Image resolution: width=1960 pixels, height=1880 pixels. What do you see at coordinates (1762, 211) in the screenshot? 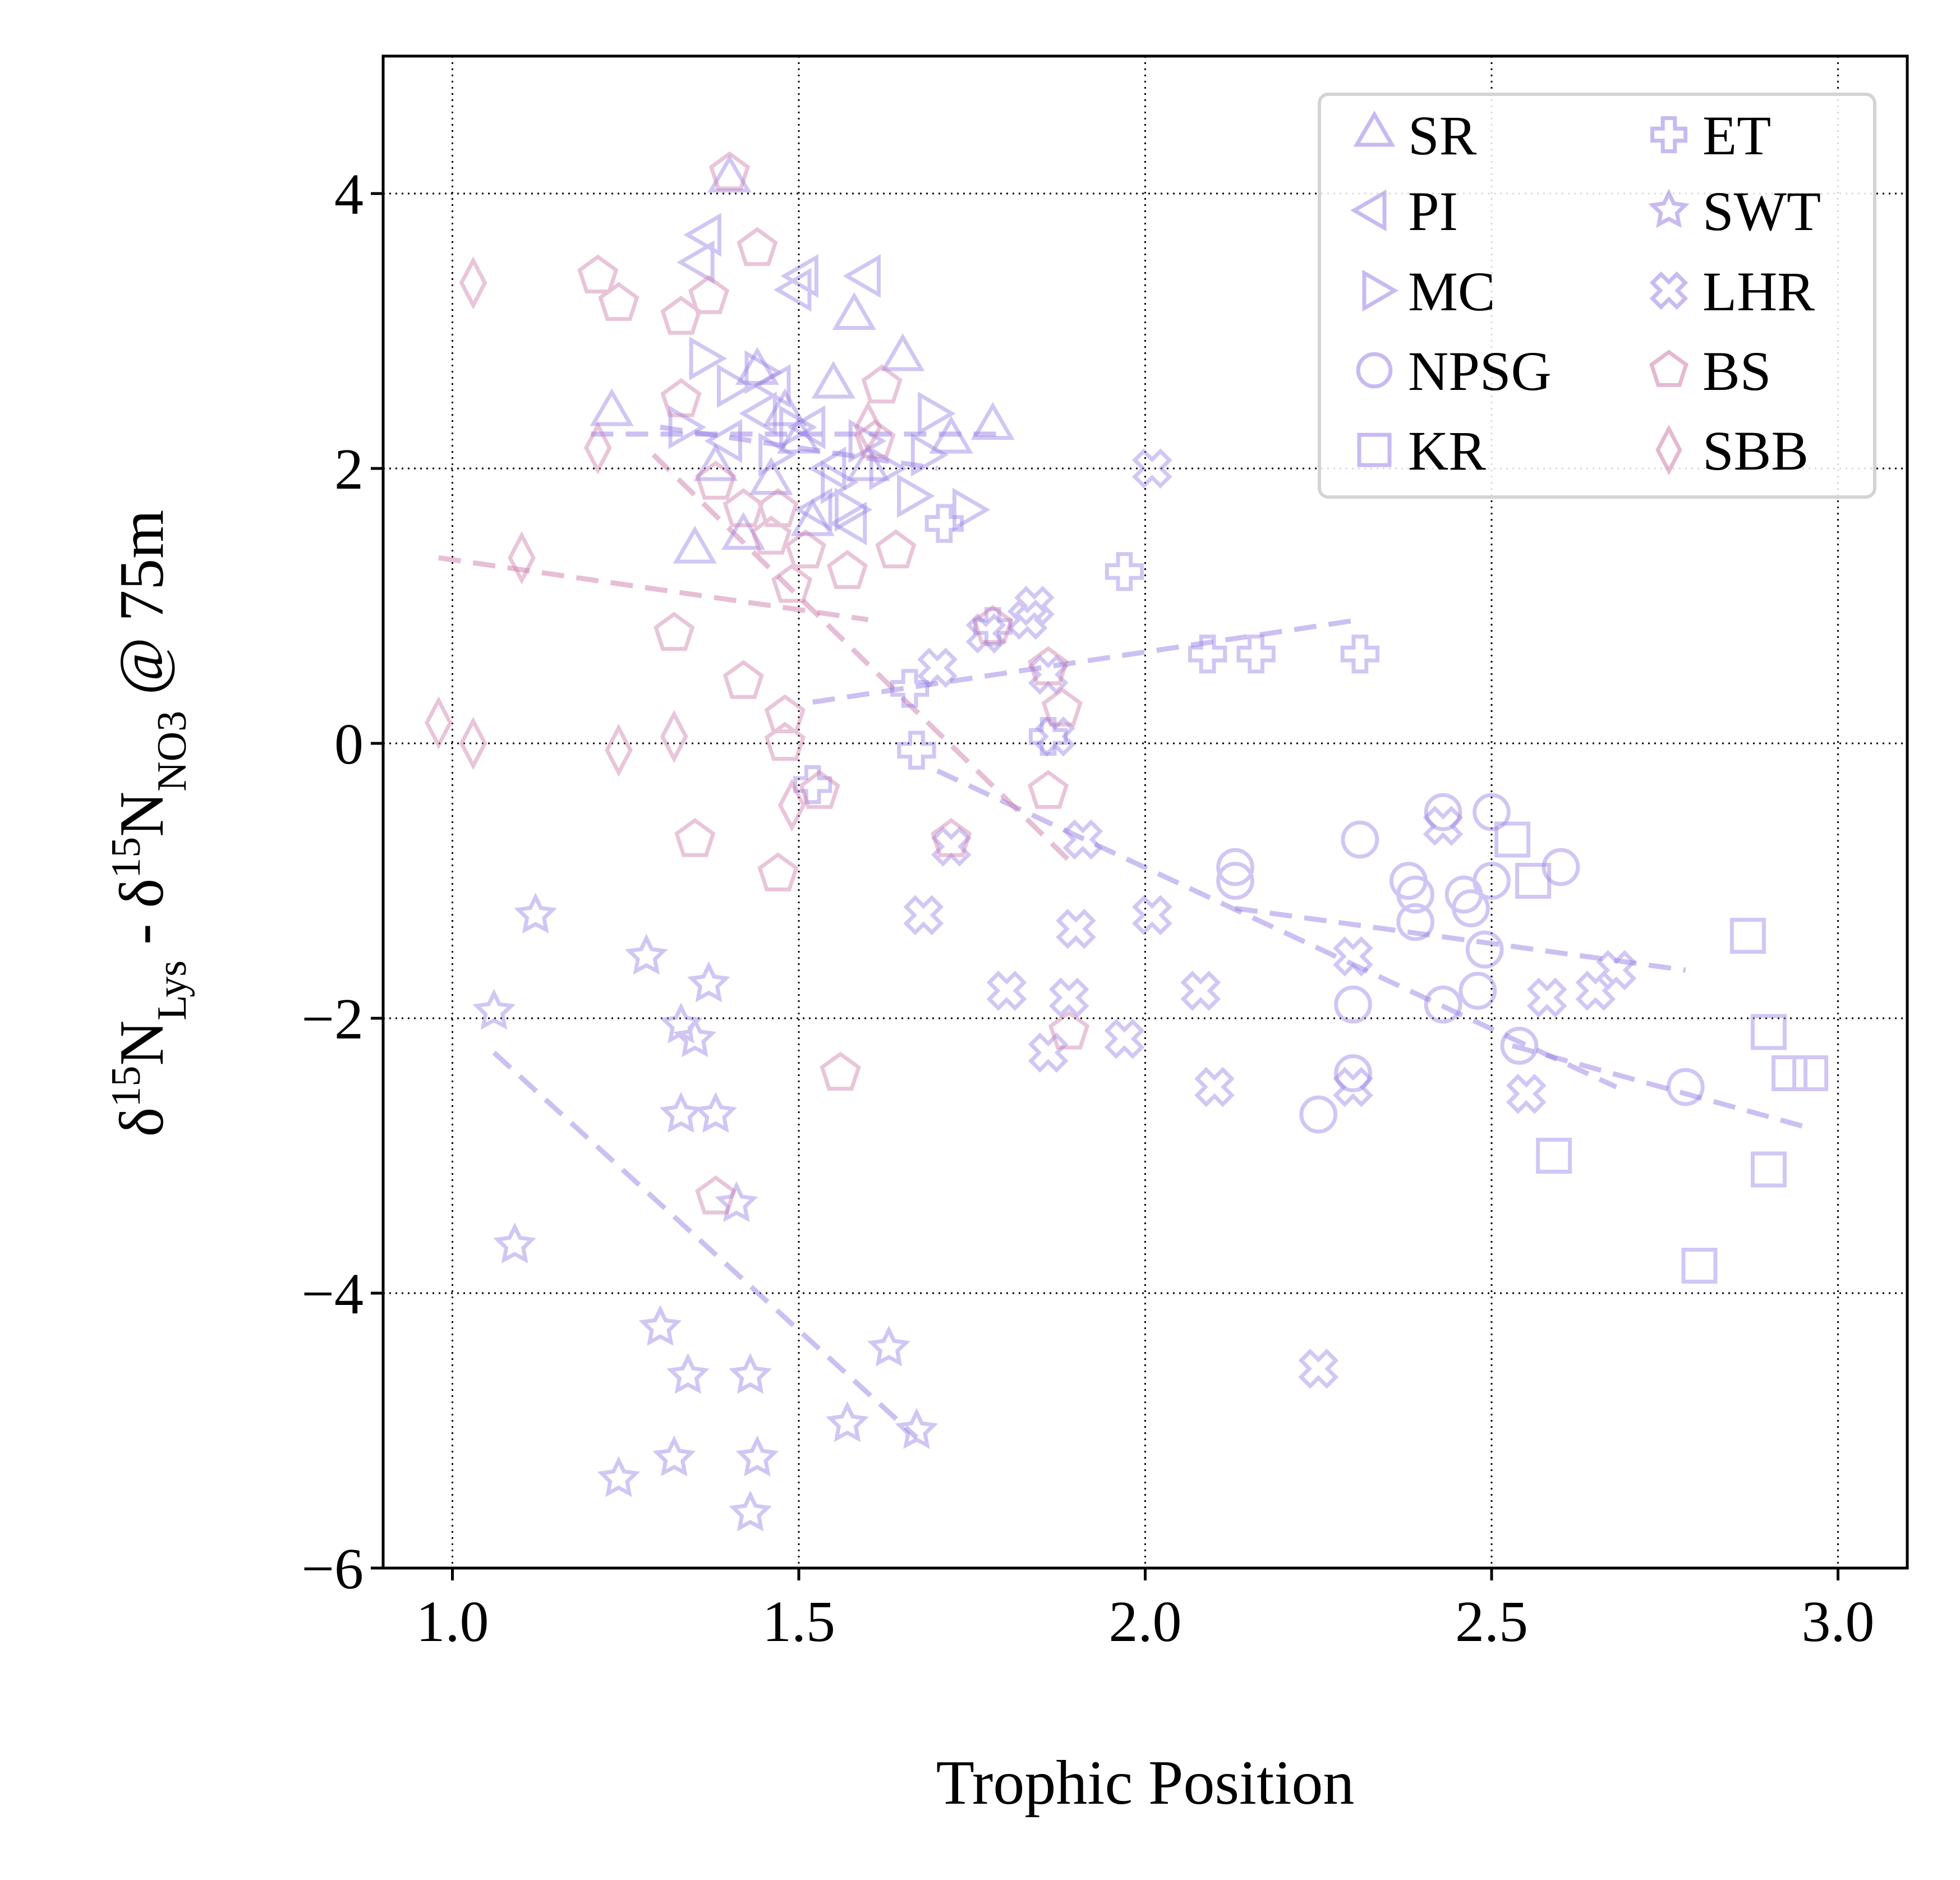
I see `legend-label-swt: SWT` at bounding box center [1762, 211].